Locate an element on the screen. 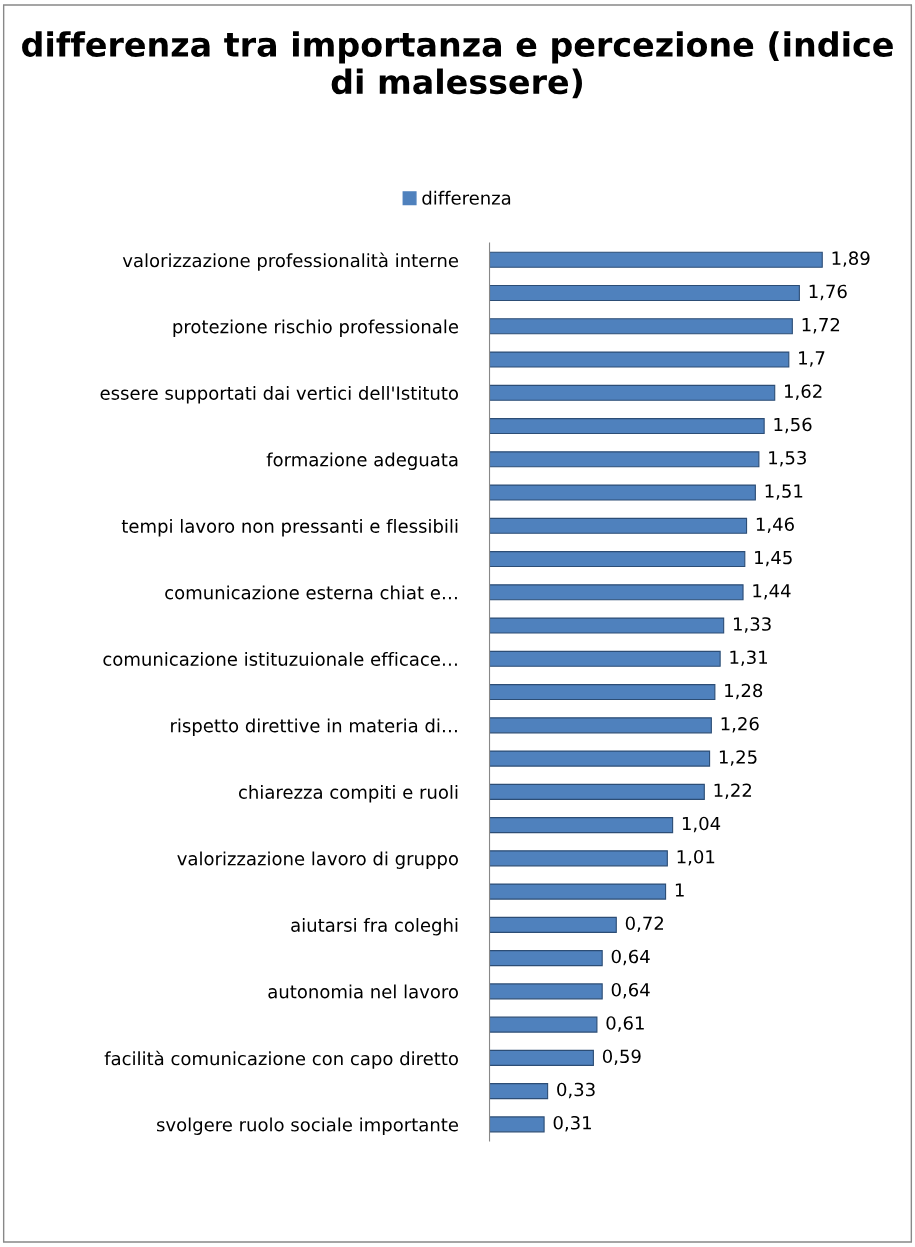 The height and width of the screenshot is (1247, 915). data-label: 1,04 is located at coordinates (701, 824).